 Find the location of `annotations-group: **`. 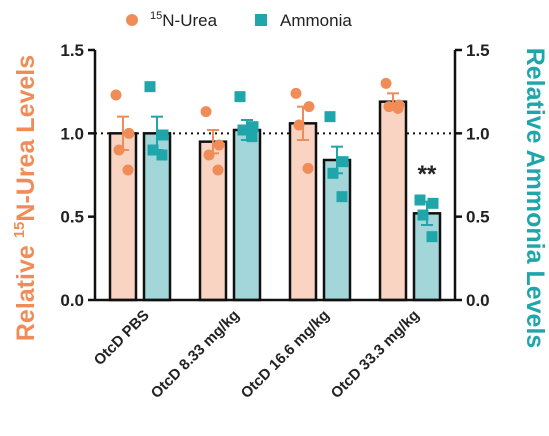

annotations-group: ** is located at coordinates (427, 174).